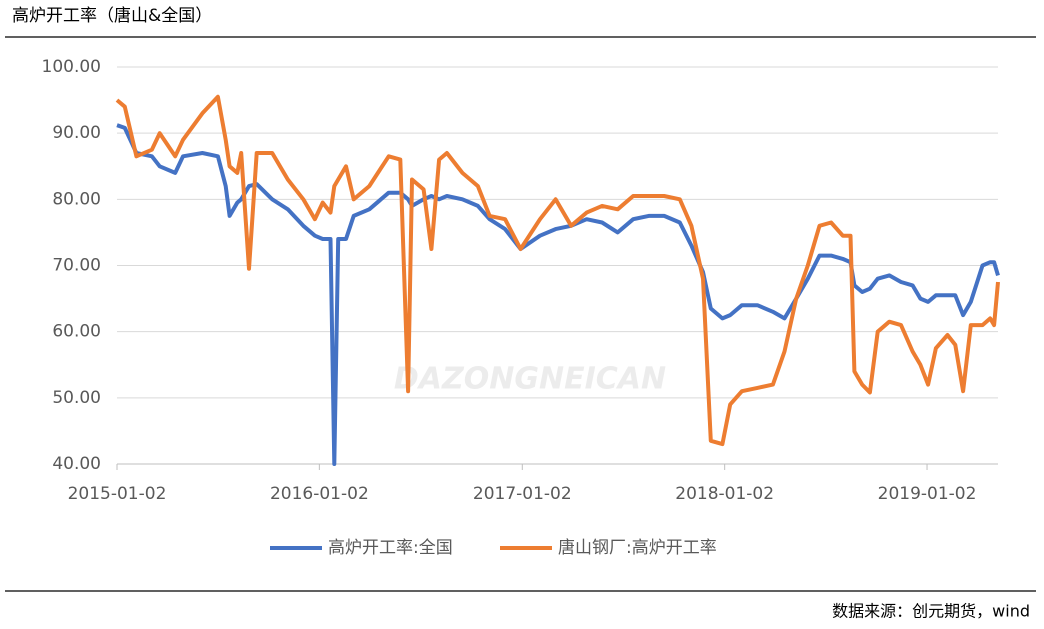  I want to click on y-tick-label: 90.00, so click(76, 133).